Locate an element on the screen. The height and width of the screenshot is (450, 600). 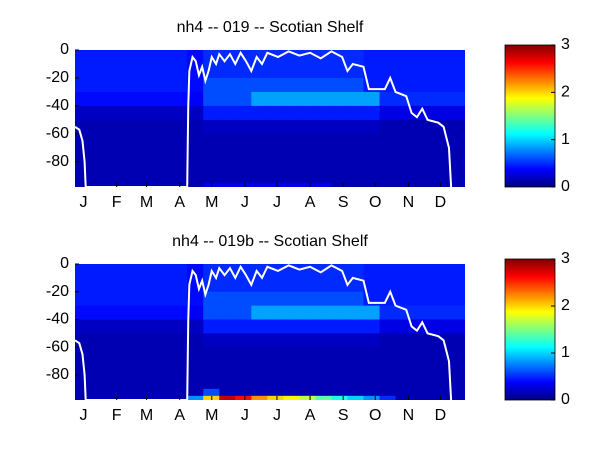
x-tick-label: N is located at coordinates (409, 202).